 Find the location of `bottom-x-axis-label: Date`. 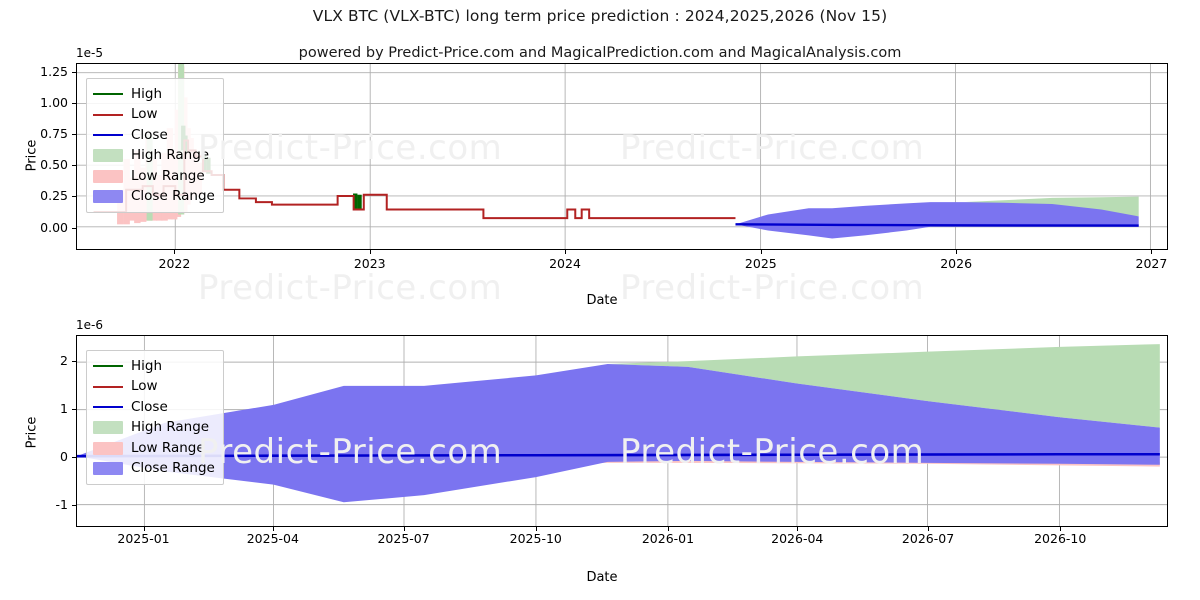

bottom-x-axis-label: Date is located at coordinates (602, 577).